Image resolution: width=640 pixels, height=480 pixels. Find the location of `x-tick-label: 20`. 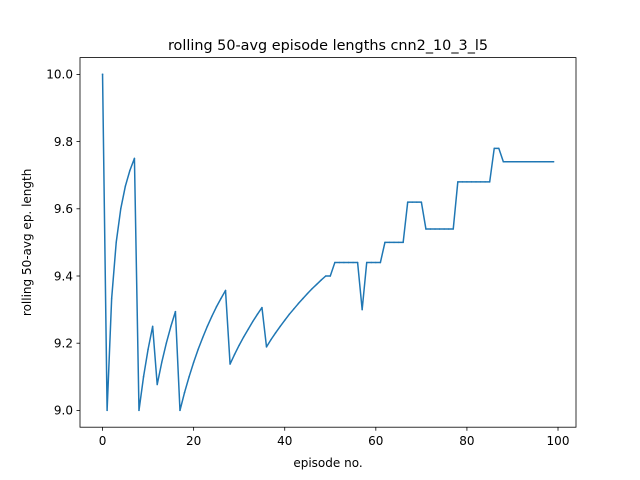

x-tick-label: 20 is located at coordinates (193, 441).